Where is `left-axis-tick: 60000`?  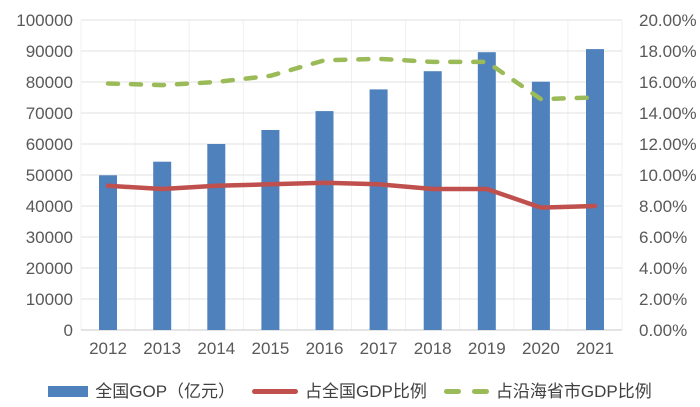 left-axis-tick: 60000 is located at coordinates (49, 144).